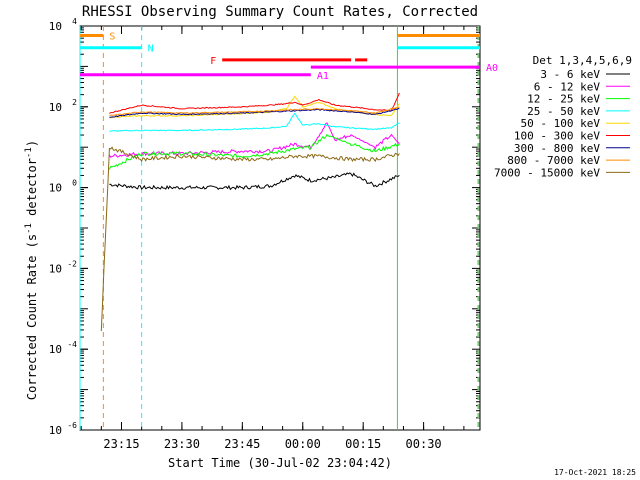  What do you see at coordinates (492, 68) in the screenshot?
I see `flag-label: A0` at bounding box center [492, 68].